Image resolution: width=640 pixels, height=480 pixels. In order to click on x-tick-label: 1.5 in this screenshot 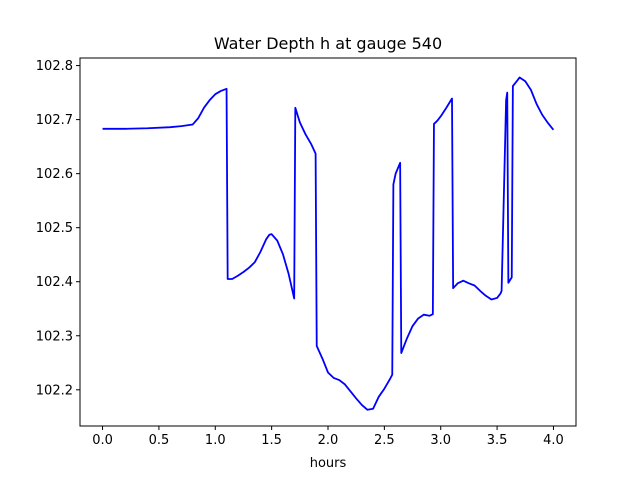, I will do `click(271, 440)`.